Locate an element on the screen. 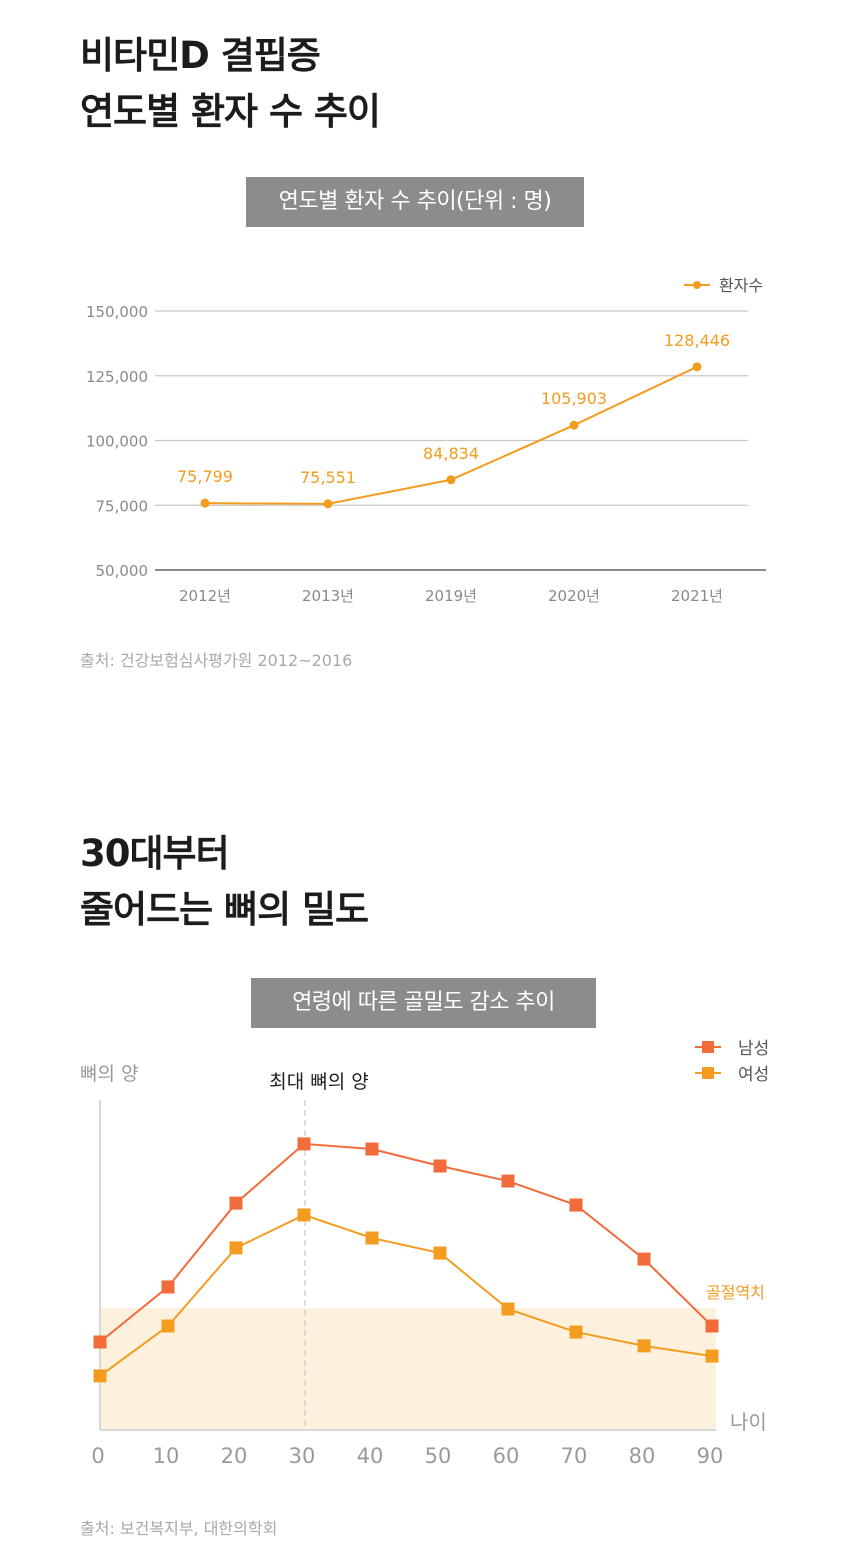 This screenshot has width=860, height=1561. peak-bone-mass-annotation: 최대 뼈의 양 is located at coordinates (318, 1082).